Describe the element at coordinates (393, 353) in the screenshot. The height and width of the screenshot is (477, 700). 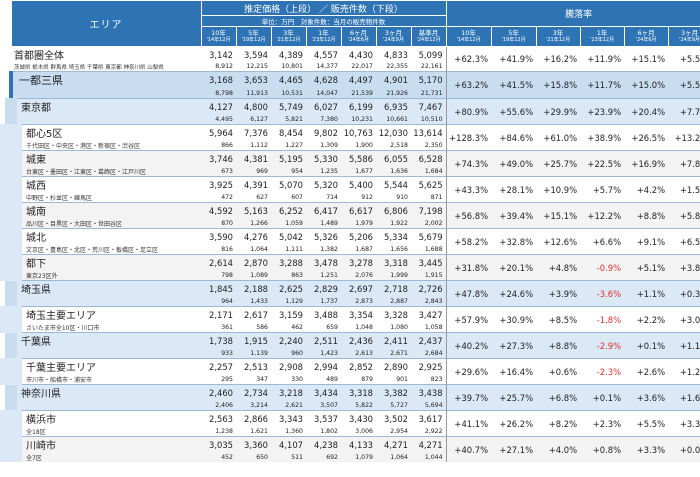
I see `count-cell: 2,671` at that location.